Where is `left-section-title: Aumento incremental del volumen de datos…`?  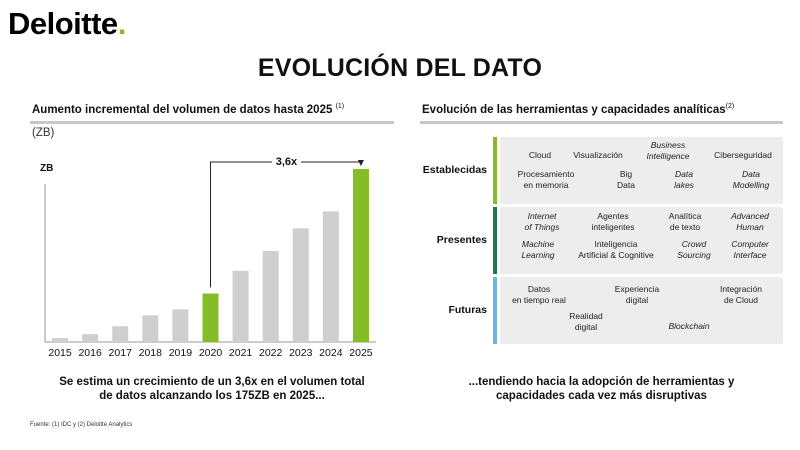
left-section-title: Aumento incremental del volumen de datos… is located at coordinates (188, 109).